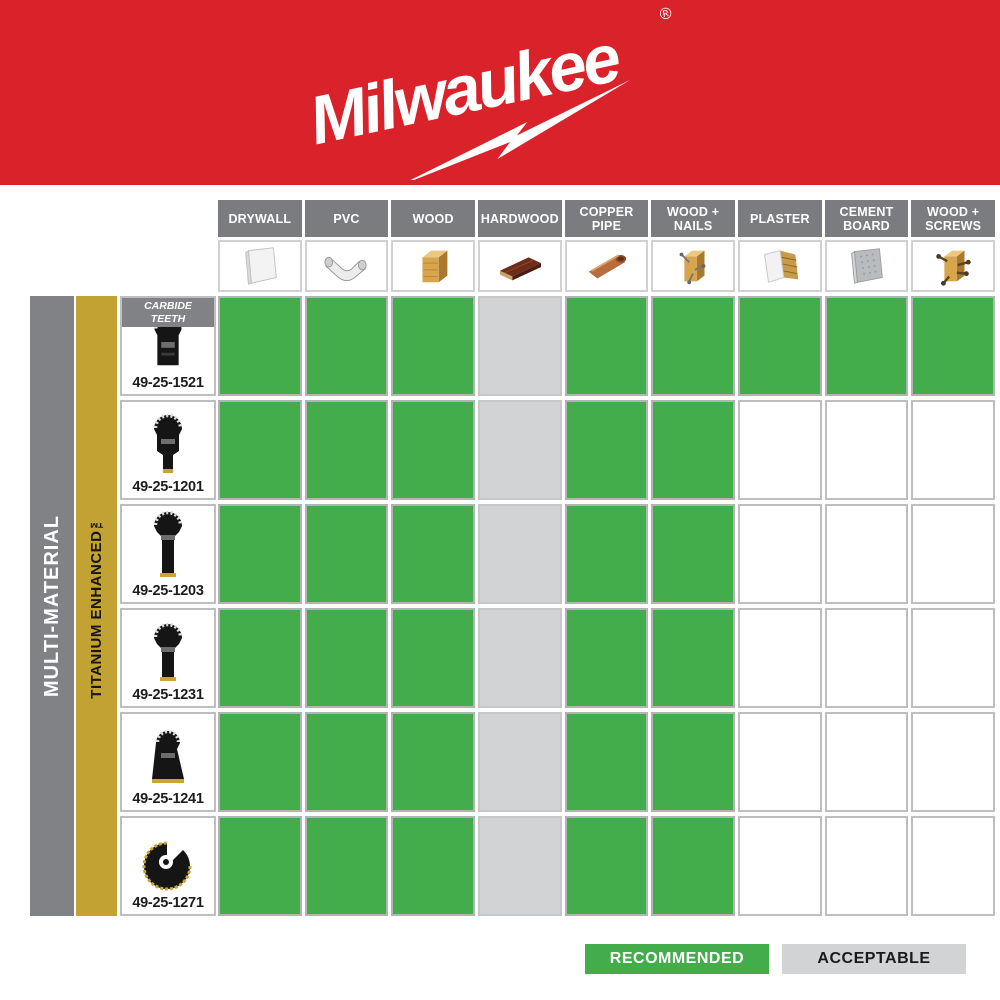 This screenshot has width=1000, height=1000. I want to click on cell-49-25-1271-wood, so click(433, 866).